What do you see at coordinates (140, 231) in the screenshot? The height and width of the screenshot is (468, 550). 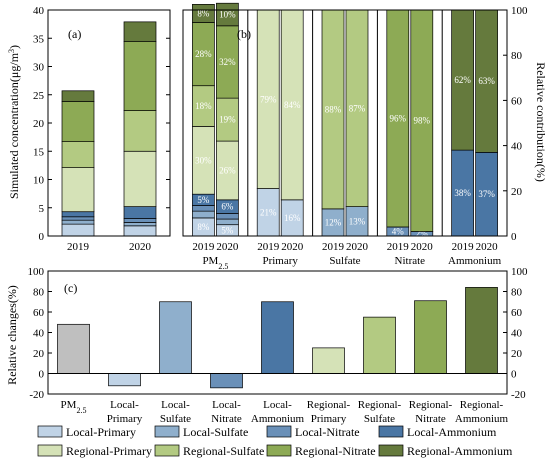 I see `bar-a-2020-local-primary` at bounding box center [140, 231].